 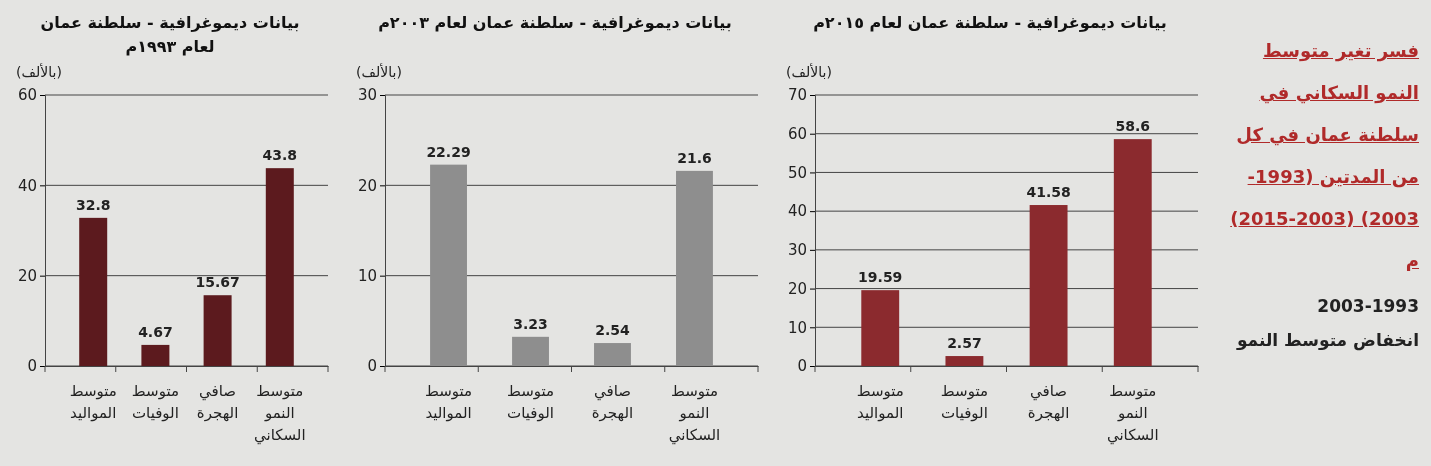 What do you see at coordinates (93, 204) in the screenshot?
I see `data-label: 32.8` at bounding box center [93, 204].